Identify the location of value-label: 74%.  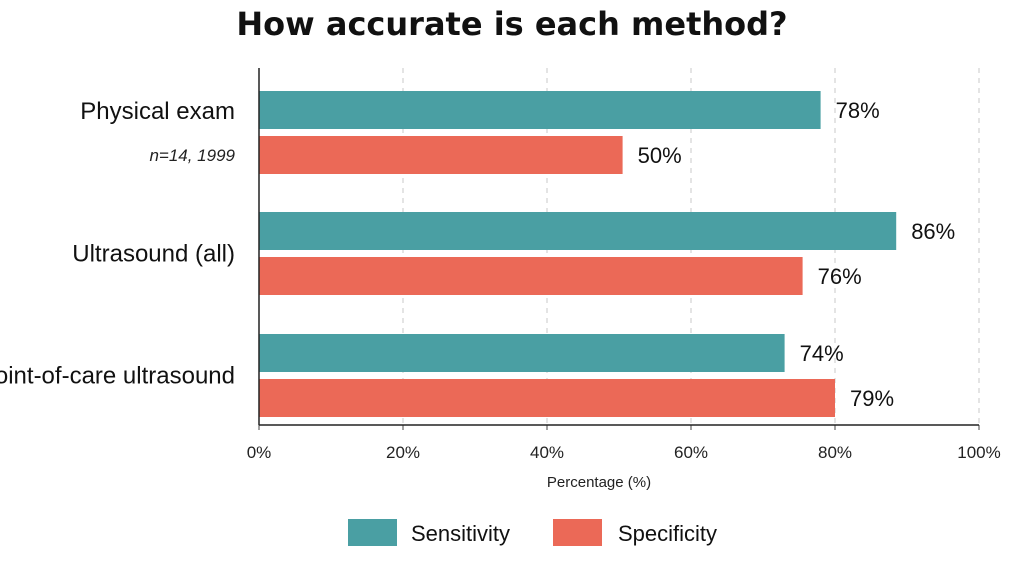
(822, 353).